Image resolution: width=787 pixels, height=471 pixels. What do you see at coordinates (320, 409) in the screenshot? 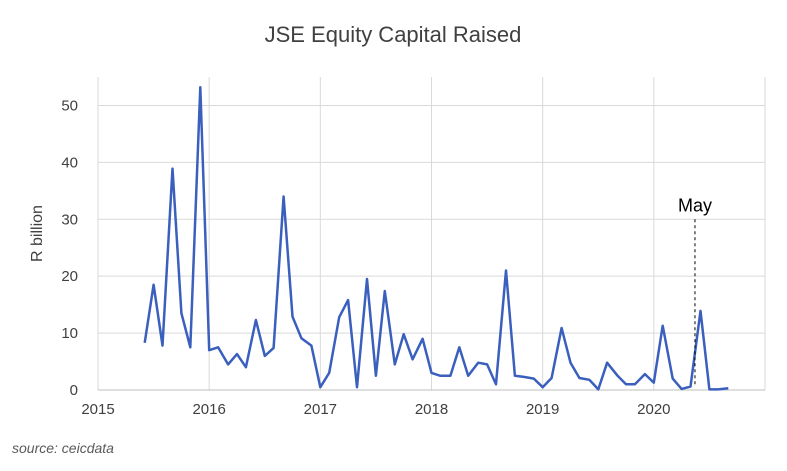
I see `x-tick-2017: 2017` at bounding box center [320, 409].